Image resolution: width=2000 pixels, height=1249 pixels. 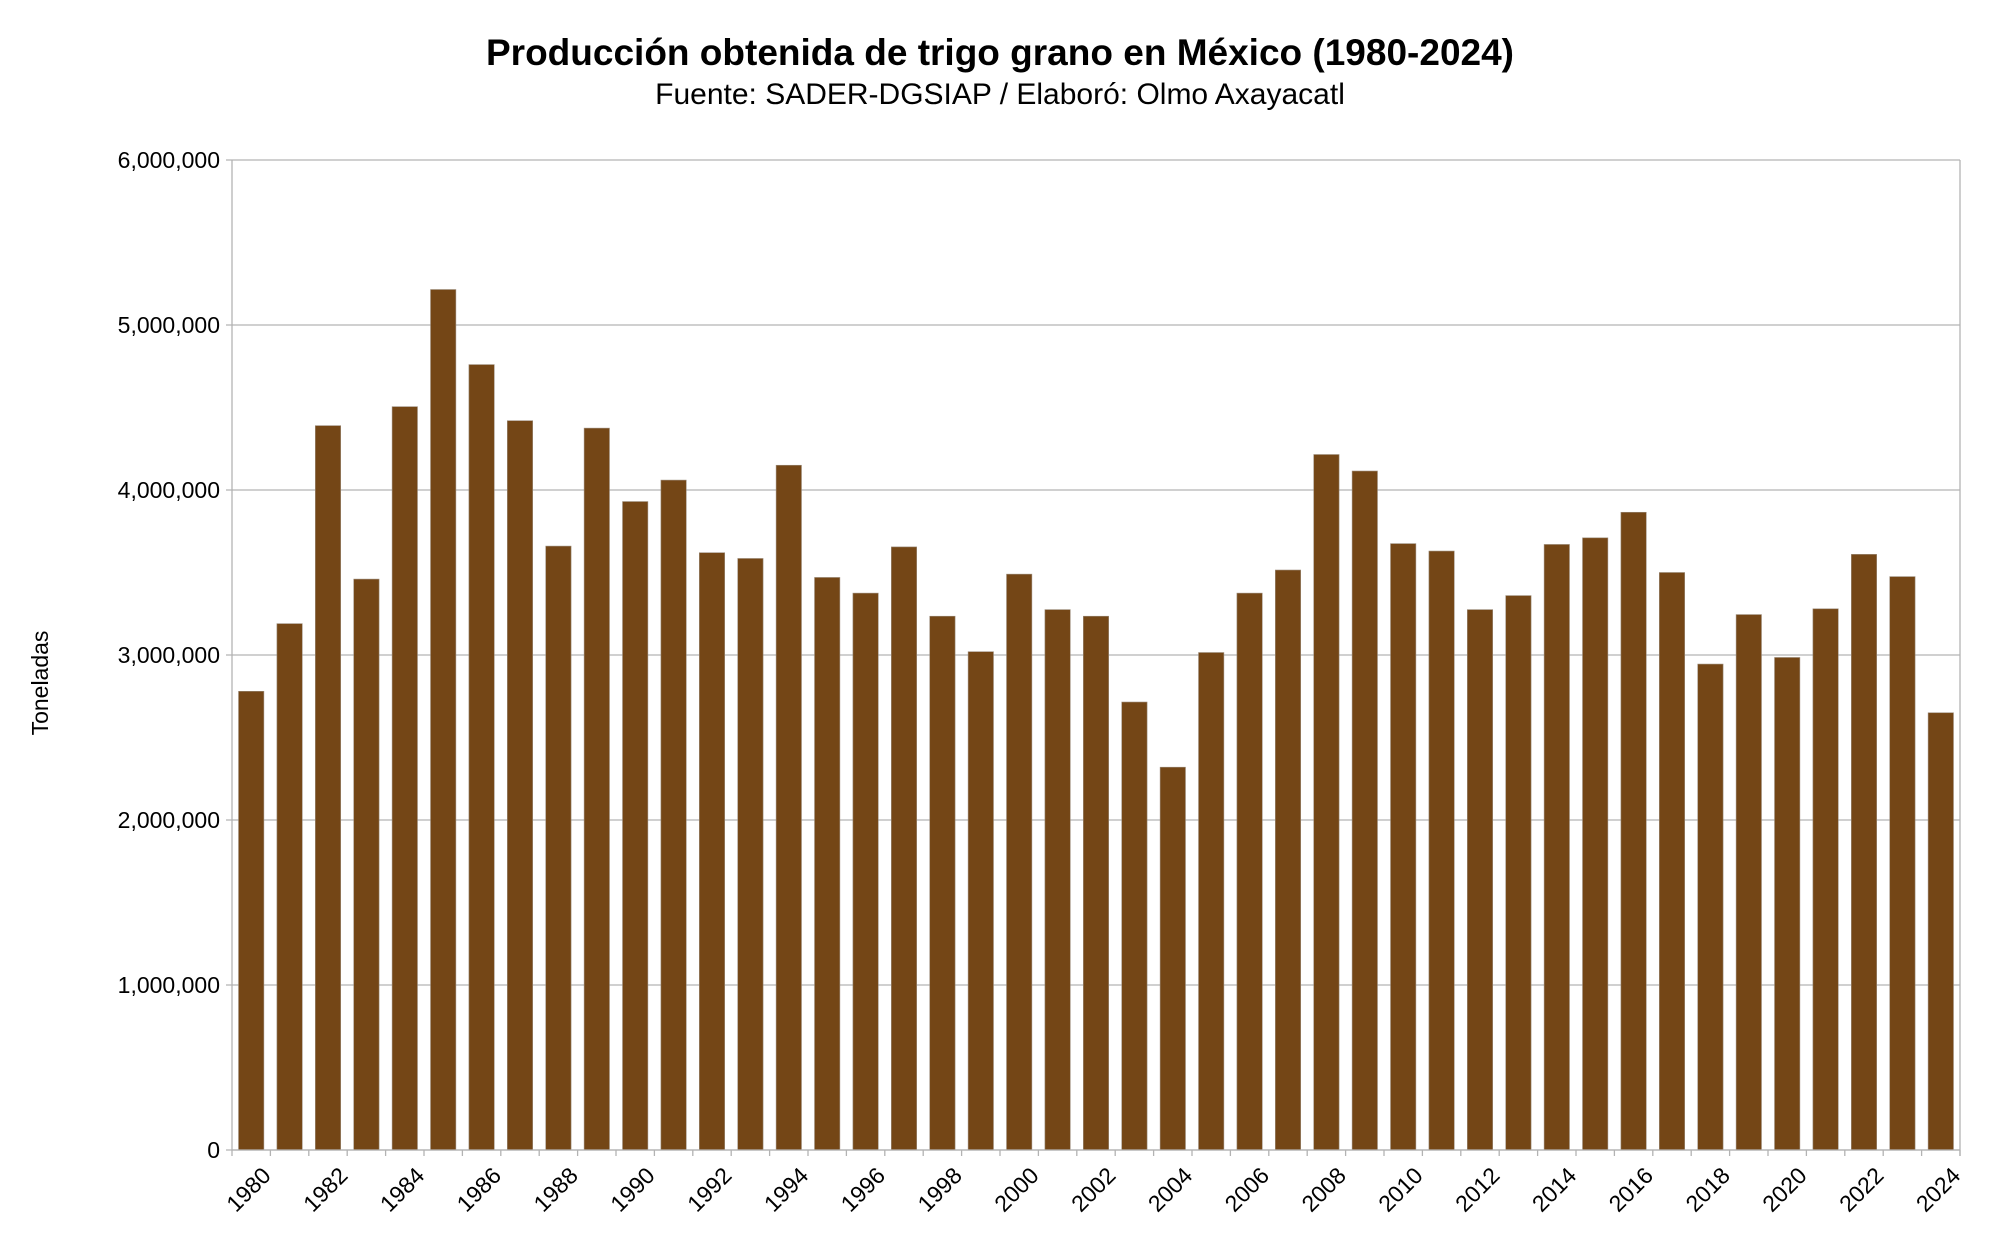 I want to click on y-tick-label: 2,000,000, so click(x=169, y=820).